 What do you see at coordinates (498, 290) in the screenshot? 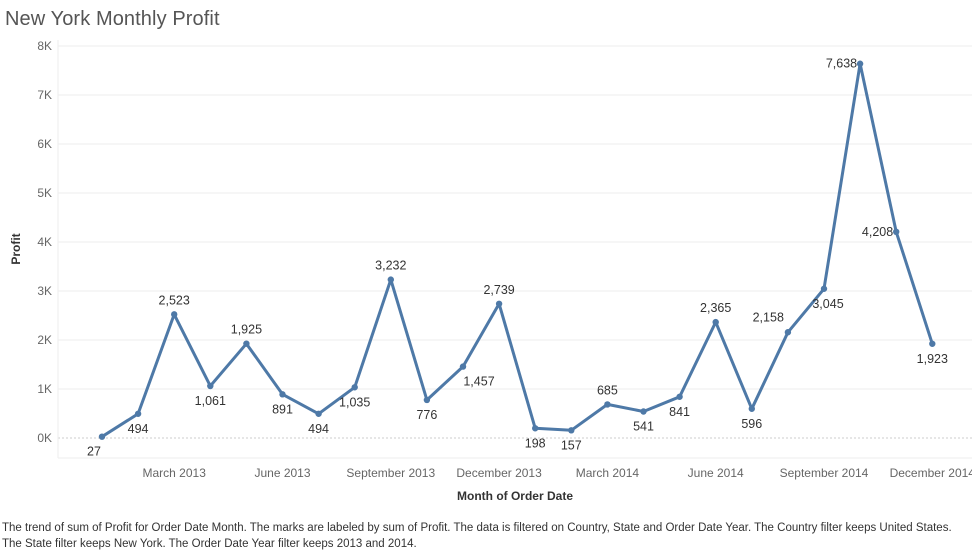
I see `data-label: 2,739` at bounding box center [498, 290].